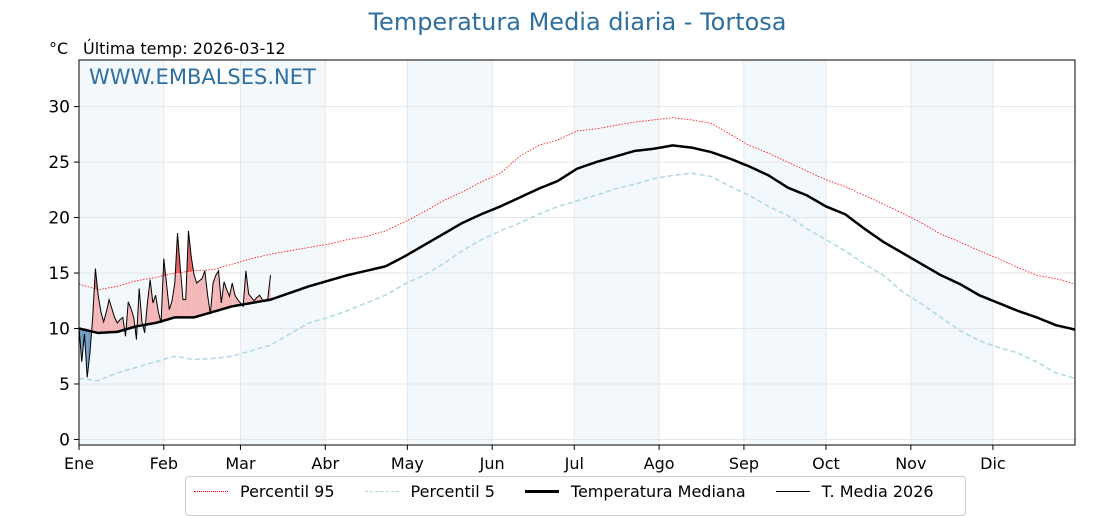  I want to click on x-tick-label: Ago, so click(659, 463).